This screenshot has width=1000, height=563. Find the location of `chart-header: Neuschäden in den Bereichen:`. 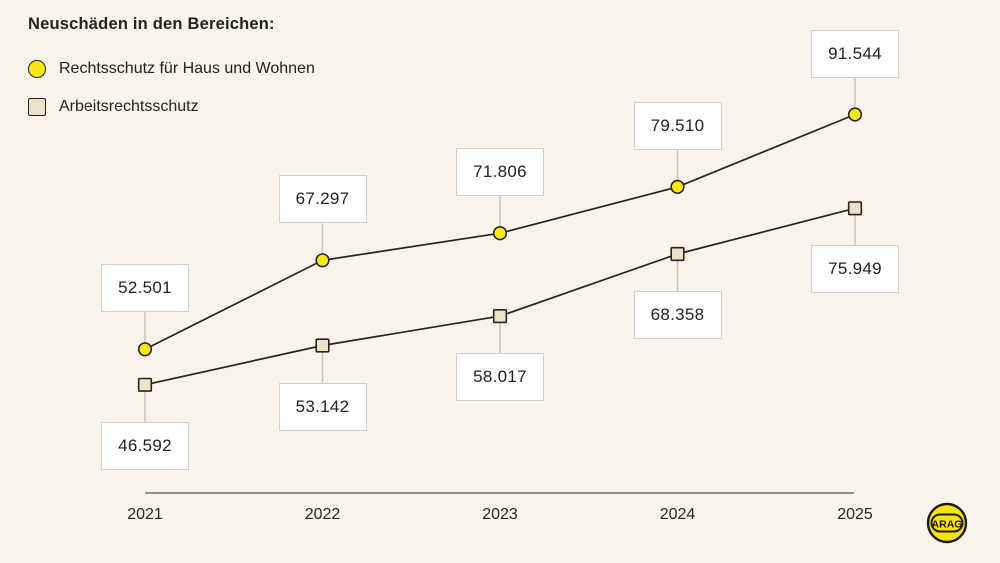

chart-header: Neuschäden in den Bereichen: is located at coordinates (151, 24).